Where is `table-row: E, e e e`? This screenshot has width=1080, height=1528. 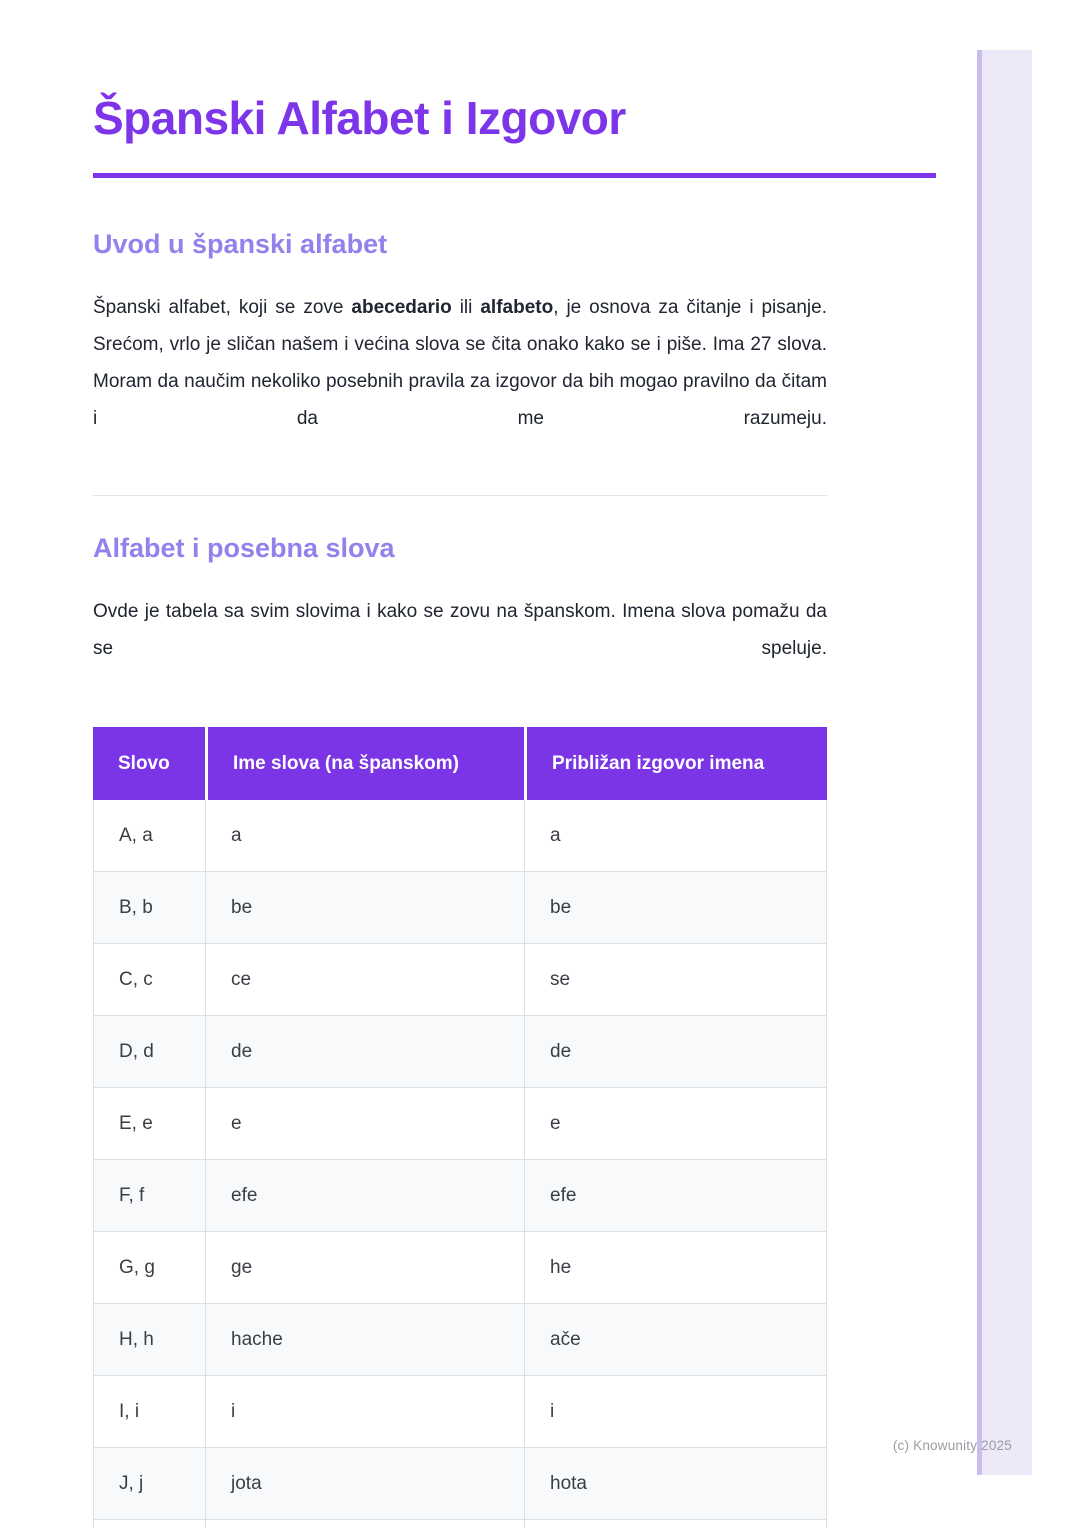
table-row: E, e e e is located at coordinates (460, 1124).